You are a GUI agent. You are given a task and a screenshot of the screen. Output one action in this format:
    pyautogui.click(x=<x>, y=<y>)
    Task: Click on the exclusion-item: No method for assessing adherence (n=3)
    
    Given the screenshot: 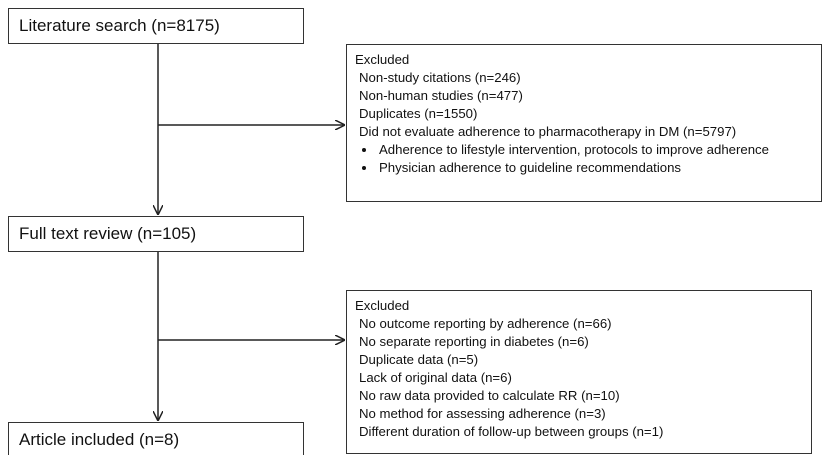 What is the action you would take?
    pyautogui.click(x=482, y=413)
    